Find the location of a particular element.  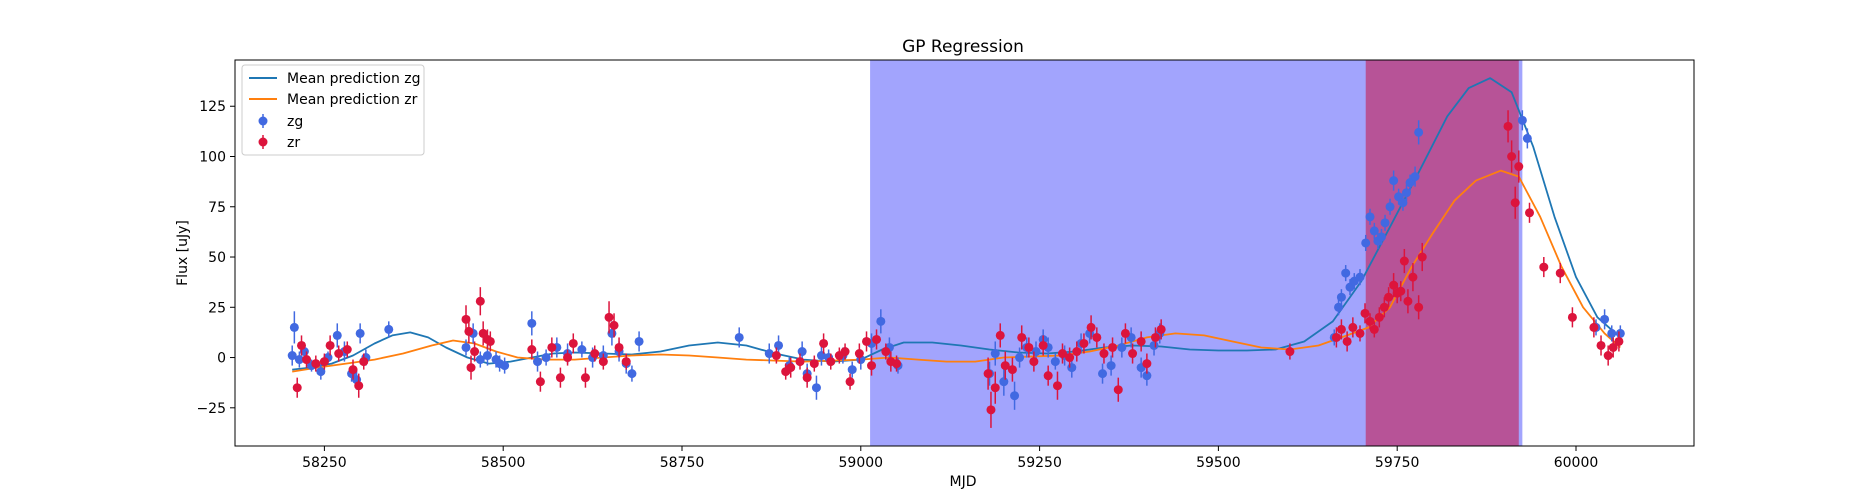

x-axis-label: MJD is located at coordinates (963, 482).